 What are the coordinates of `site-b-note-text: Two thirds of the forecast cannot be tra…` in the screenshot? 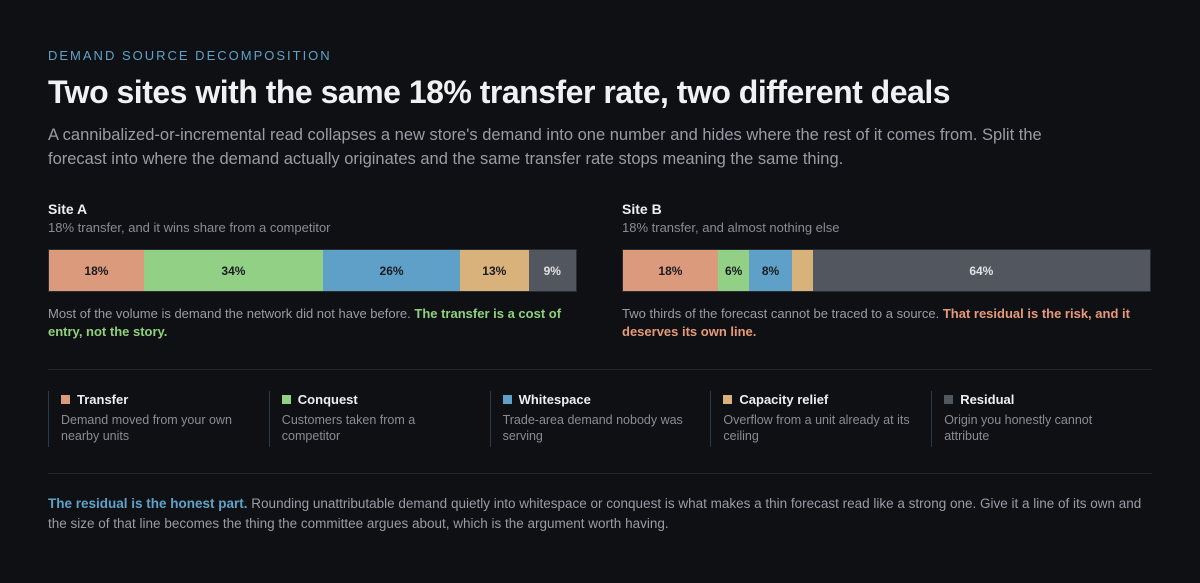 It's located at (782, 313).